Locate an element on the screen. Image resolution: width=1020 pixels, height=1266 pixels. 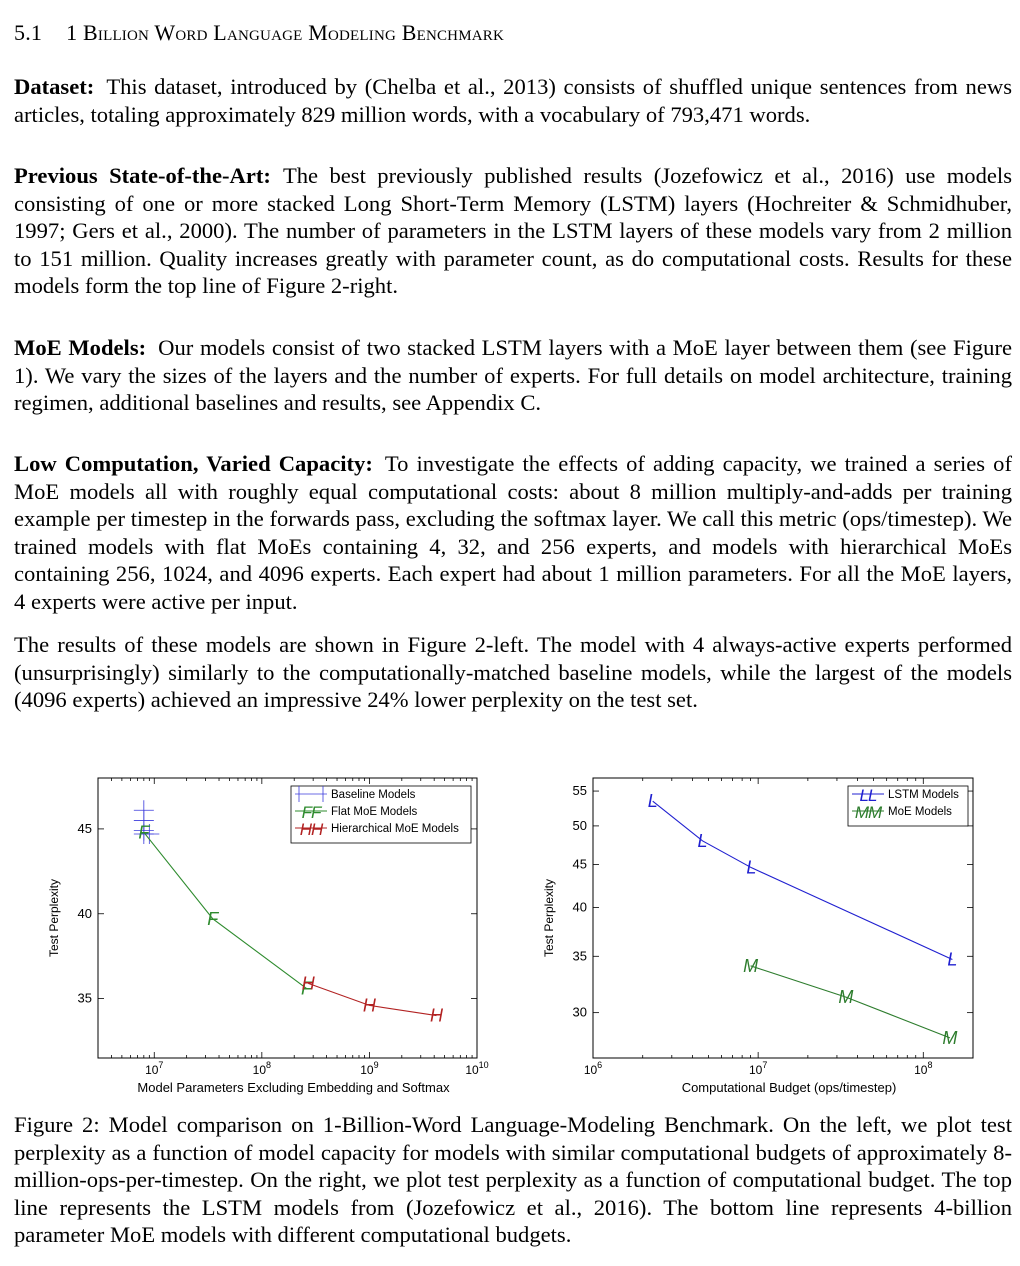
legend-label: MoE Models is located at coordinates (920, 812).